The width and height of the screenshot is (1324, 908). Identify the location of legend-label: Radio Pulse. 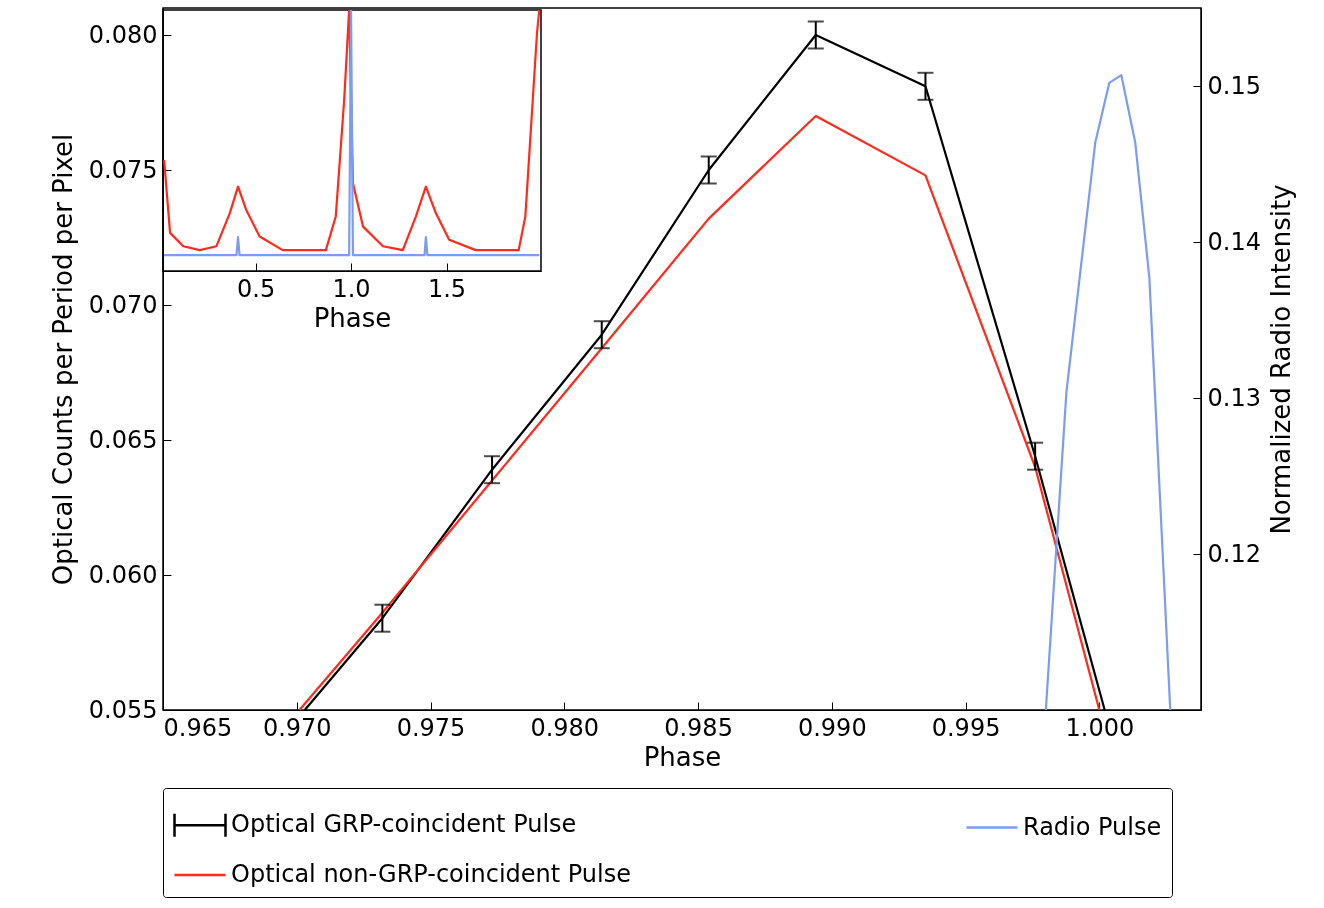
(1092, 826).